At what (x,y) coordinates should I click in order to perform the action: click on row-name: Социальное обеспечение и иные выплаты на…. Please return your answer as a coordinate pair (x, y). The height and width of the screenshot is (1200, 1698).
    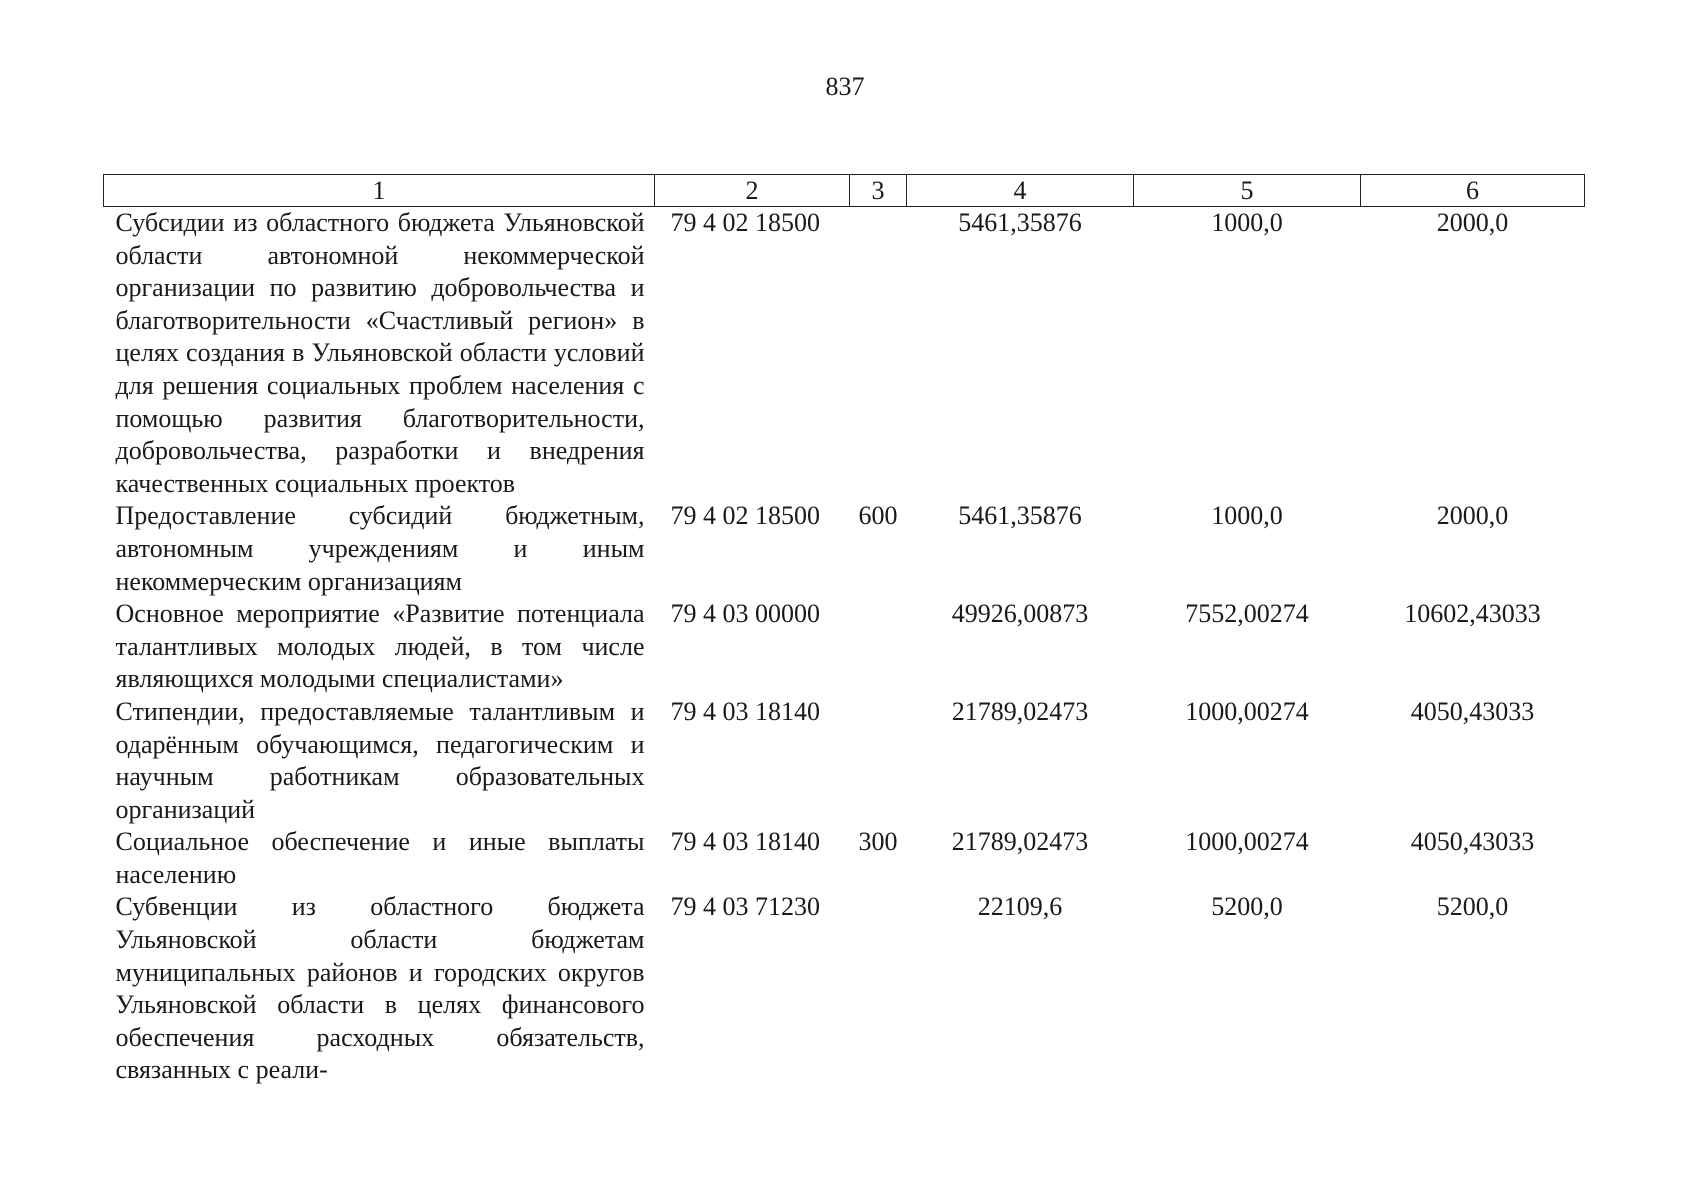
    Looking at the image, I should click on (380, 858).